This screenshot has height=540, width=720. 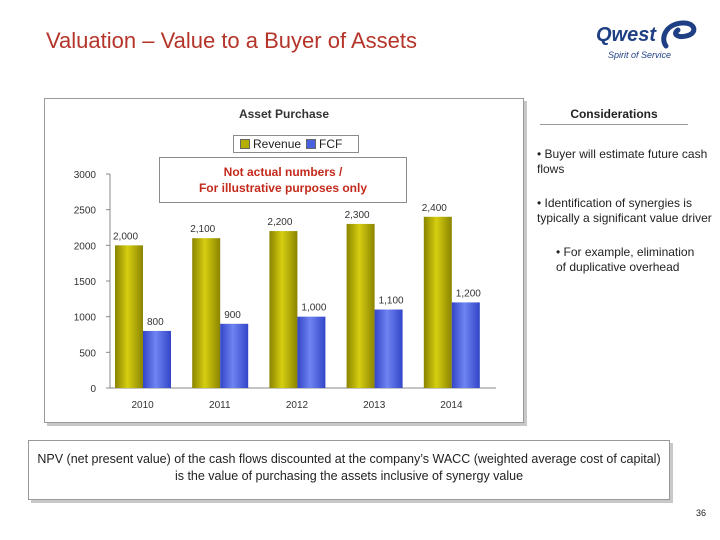 What do you see at coordinates (284, 114) in the screenshot?
I see `chart-title: Asset Purchase` at bounding box center [284, 114].